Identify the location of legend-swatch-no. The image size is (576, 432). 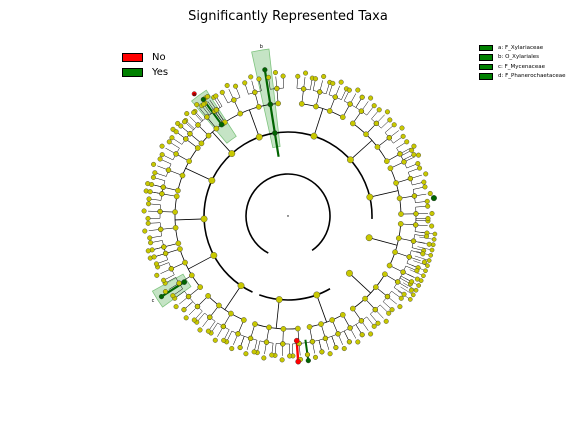
(132, 57).